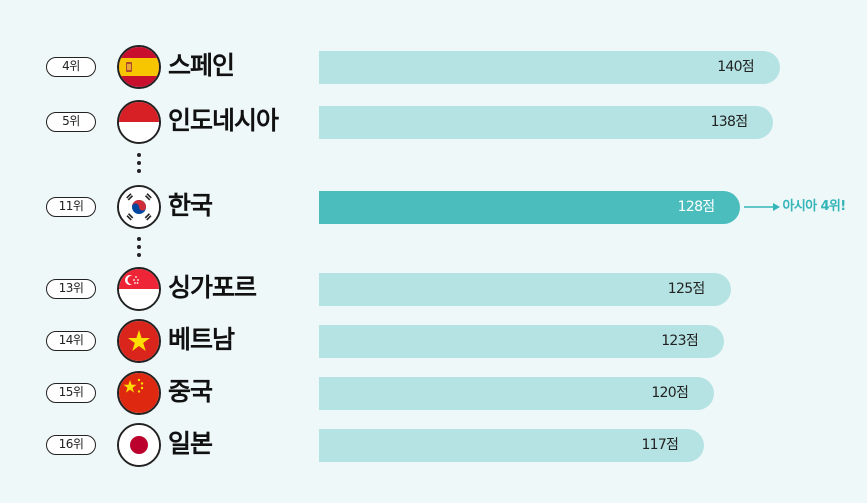 The width and height of the screenshot is (867, 503). Describe the element at coordinates (190, 205) in the screenshot. I see `country-label: 한국` at that location.